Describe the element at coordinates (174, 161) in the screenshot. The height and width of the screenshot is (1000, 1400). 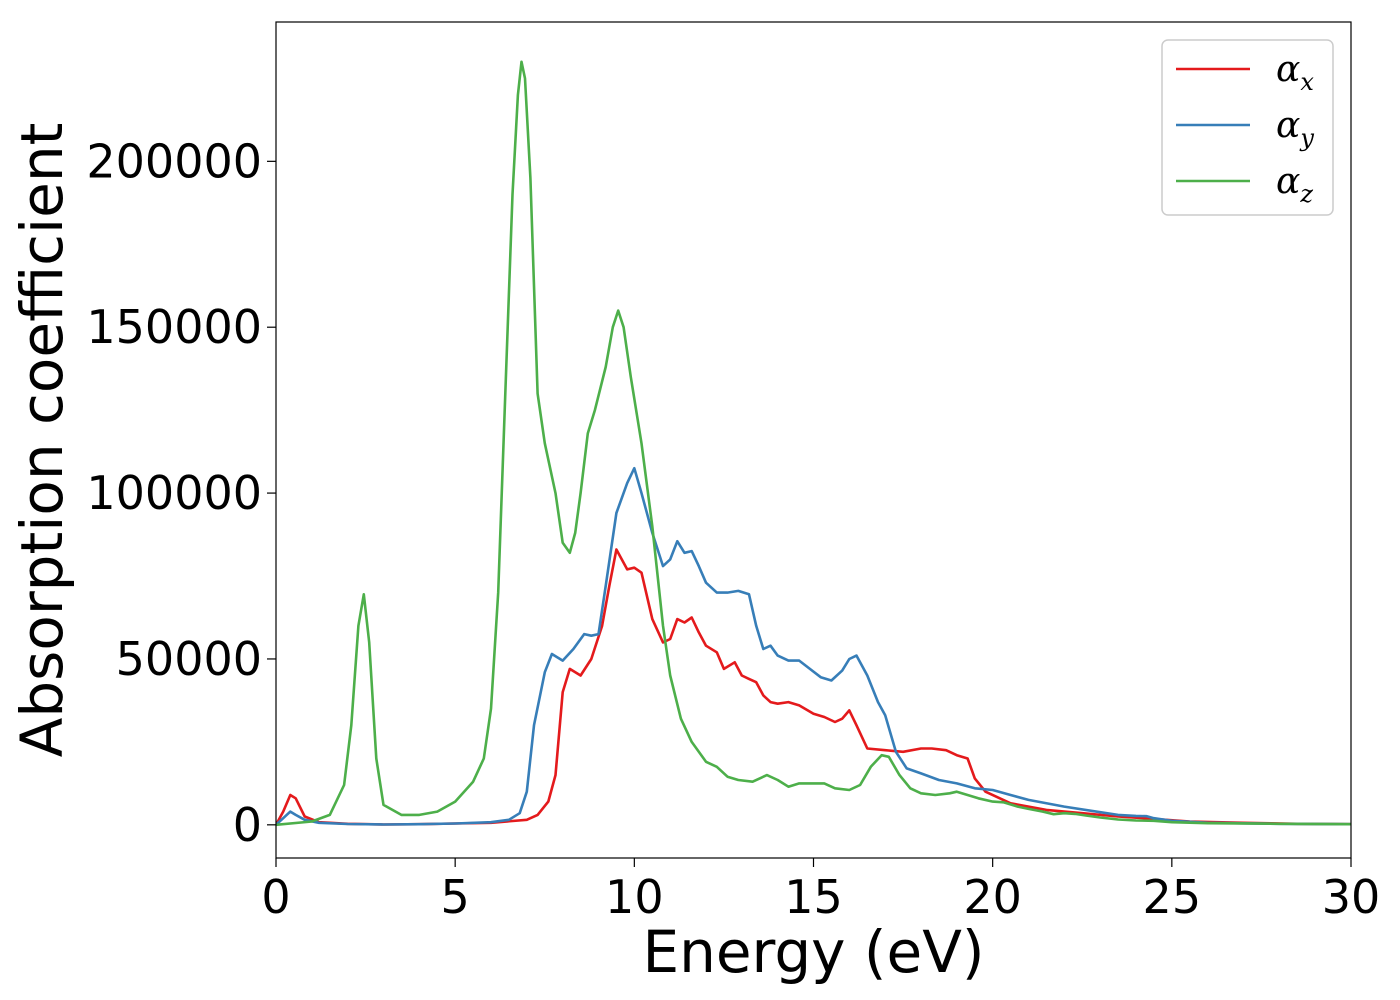
I see `y-tick-label: 200000` at that location.